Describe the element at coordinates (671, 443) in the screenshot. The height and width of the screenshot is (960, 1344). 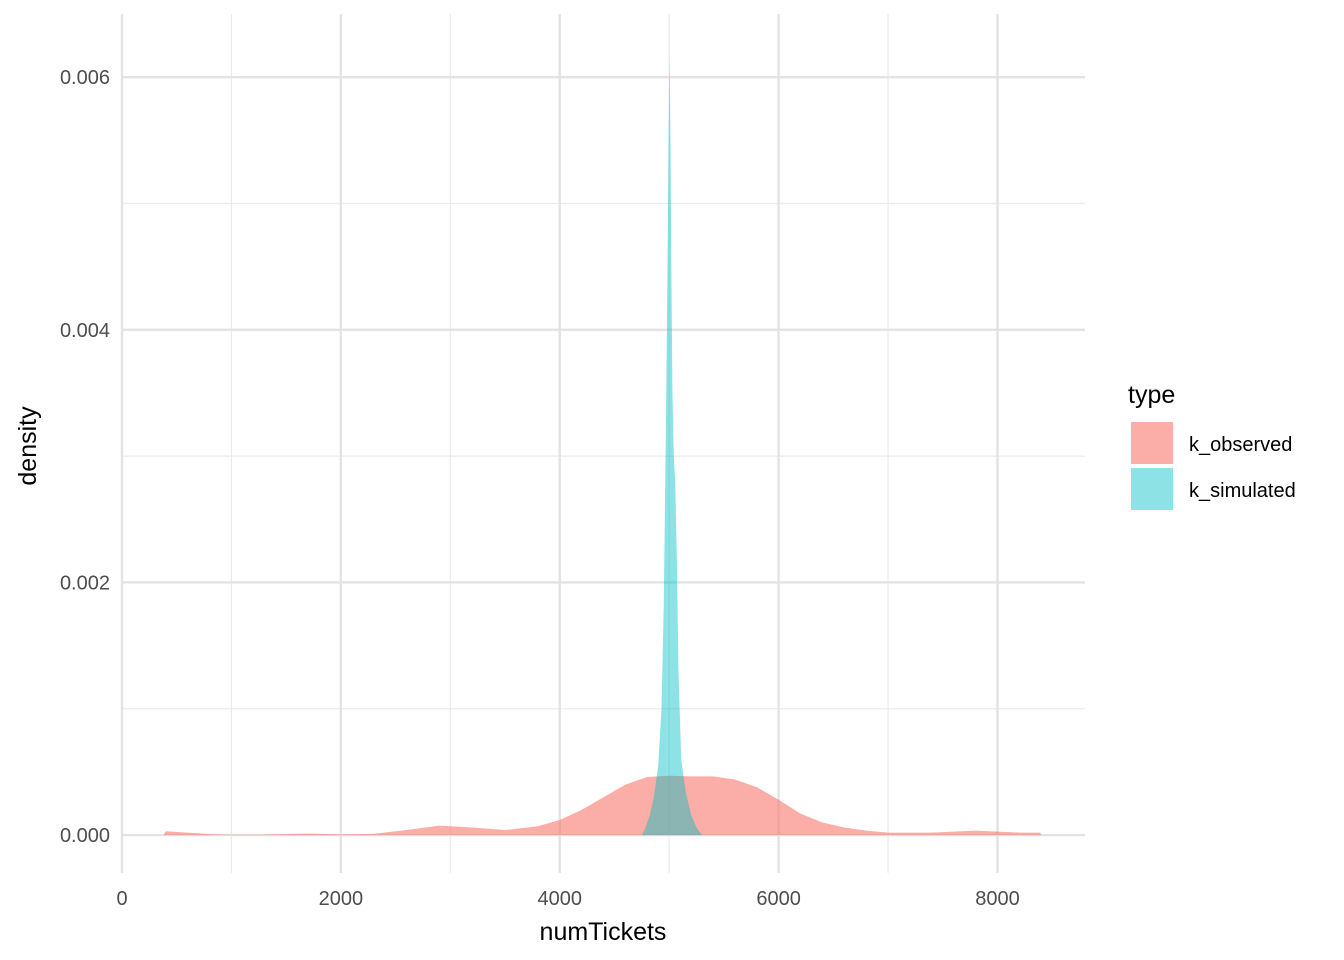
I see `density-area-k-simulated` at that location.